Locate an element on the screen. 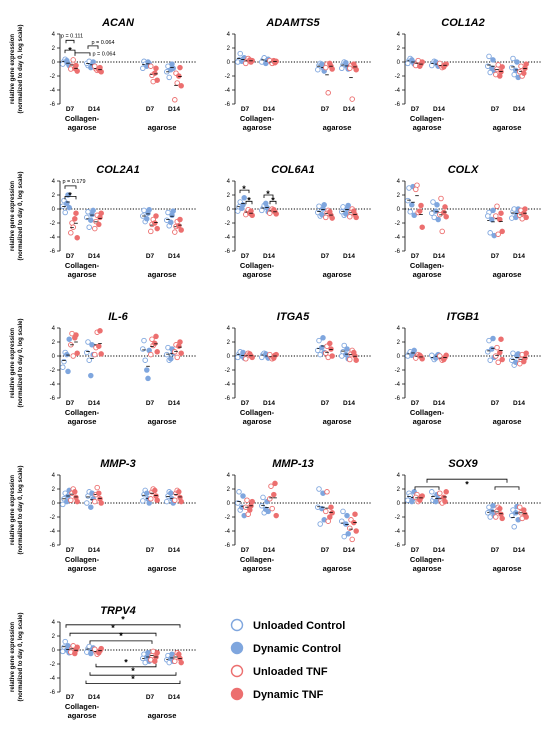  group-label-collagen-agarose: Collagen- is located at coordinates (427, 559).